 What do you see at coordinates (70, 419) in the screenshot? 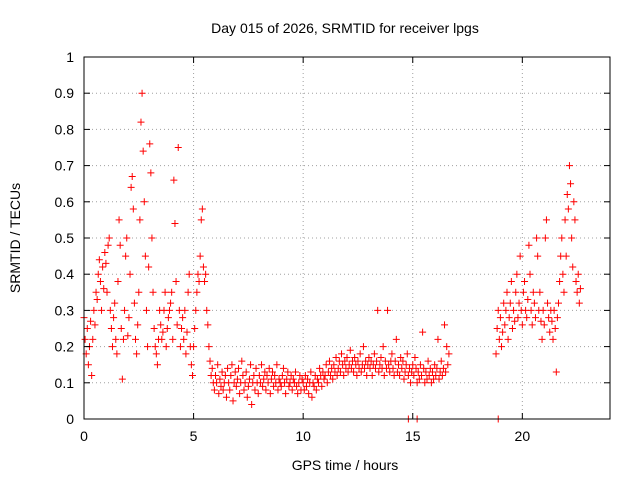
I see `y-tick-label: 0` at bounding box center [70, 419].